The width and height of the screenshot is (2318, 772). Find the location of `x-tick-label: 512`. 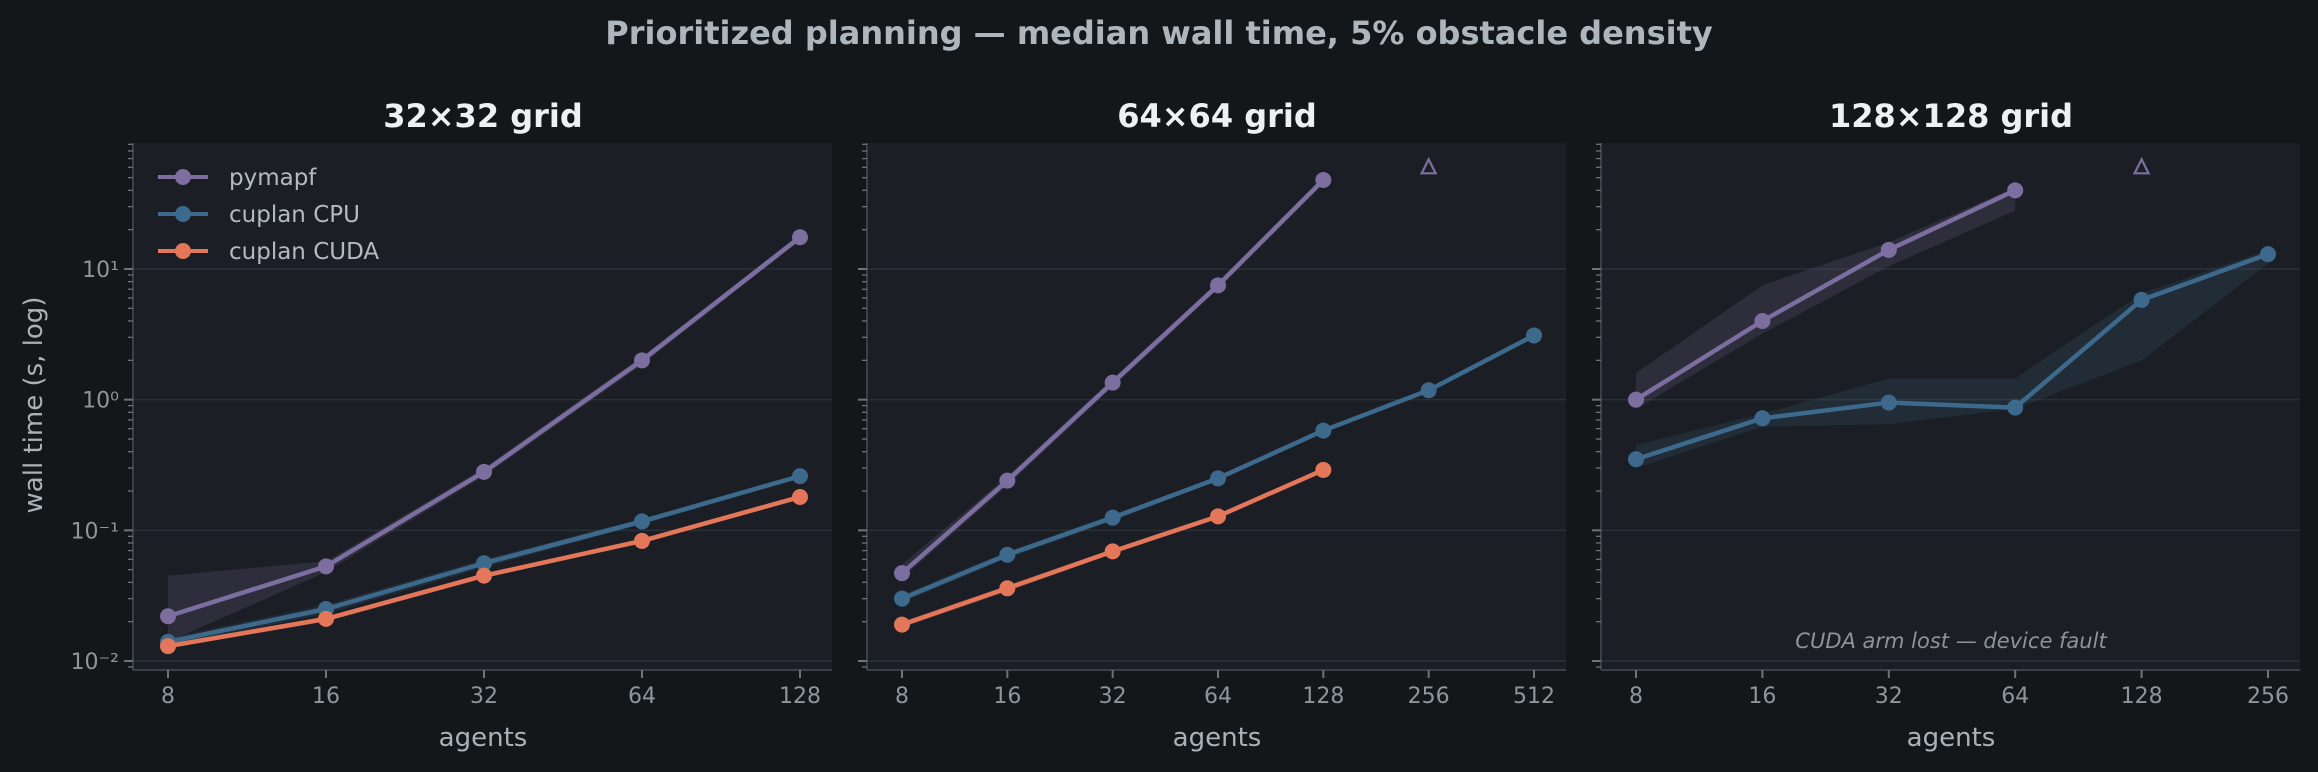

x-tick-label: 512 is located at coordinates (1534, 696).